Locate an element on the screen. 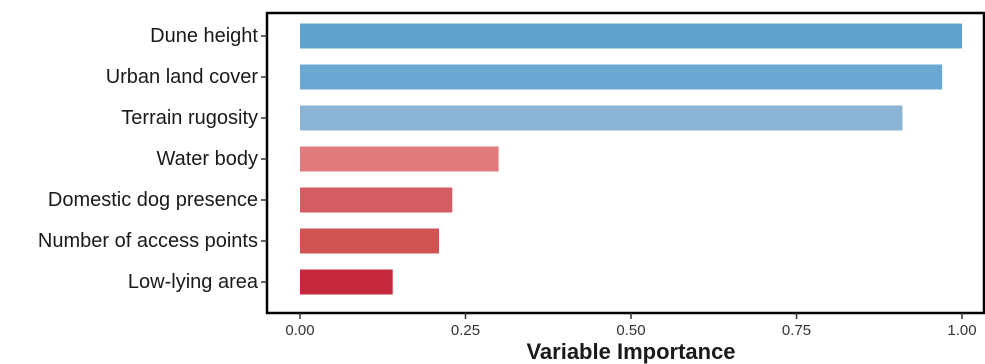  category-label-terrain-rugosity: Terrain rugosity is located at coordinates (189, 118).